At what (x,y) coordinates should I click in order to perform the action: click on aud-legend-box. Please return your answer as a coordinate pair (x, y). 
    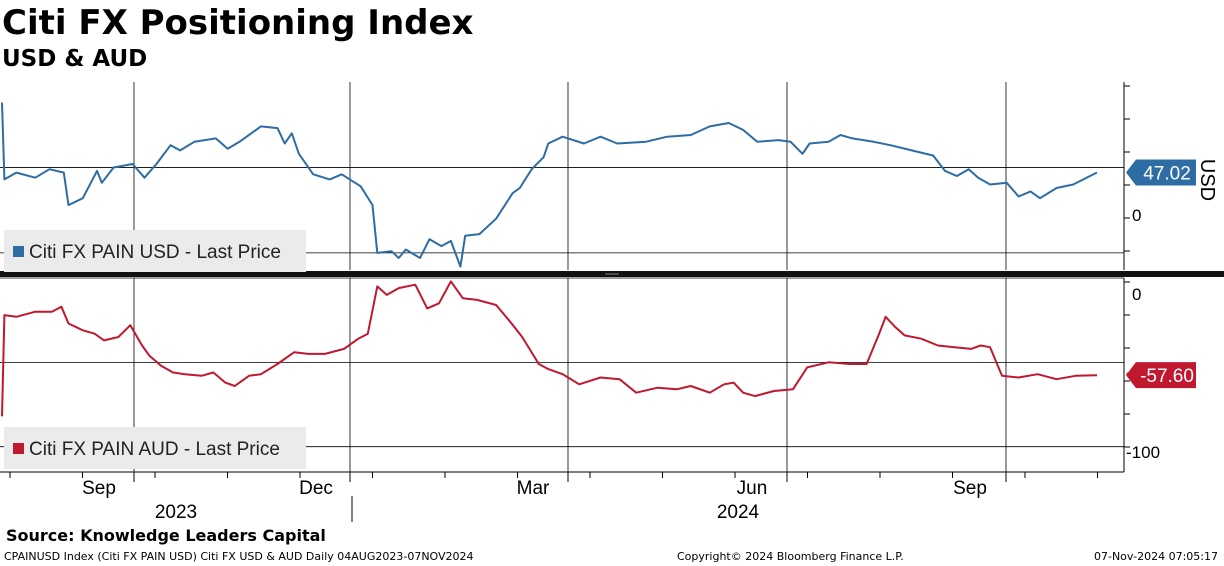
    Looking at the image, I should click on (155, 448).